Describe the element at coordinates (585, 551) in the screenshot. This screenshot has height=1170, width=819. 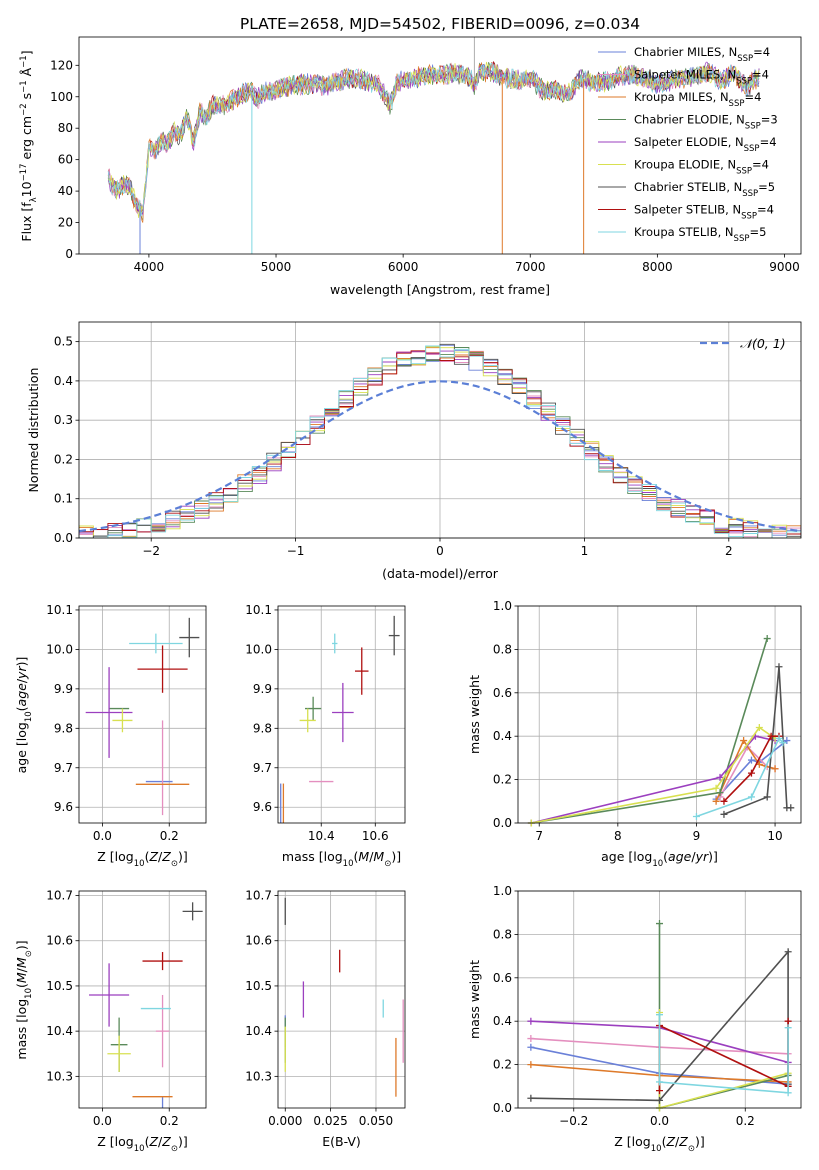
I see `x-tick-label: 1` at that location.